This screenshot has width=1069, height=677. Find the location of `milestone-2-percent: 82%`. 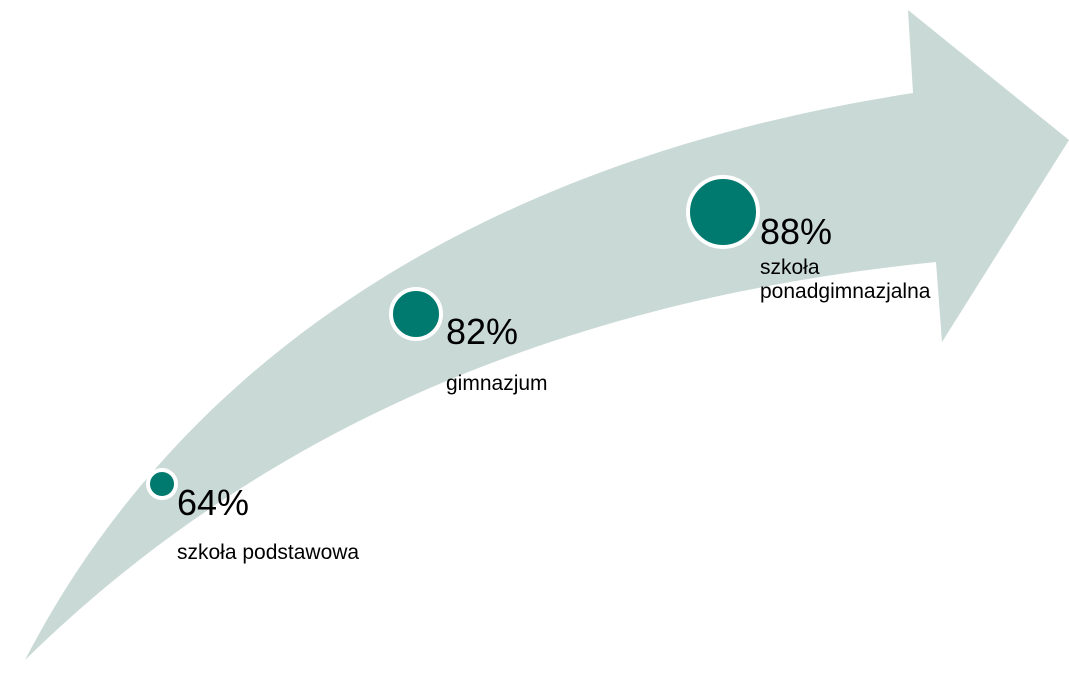

milestone-2-percent: 82% is located at coordinates (482, 331).